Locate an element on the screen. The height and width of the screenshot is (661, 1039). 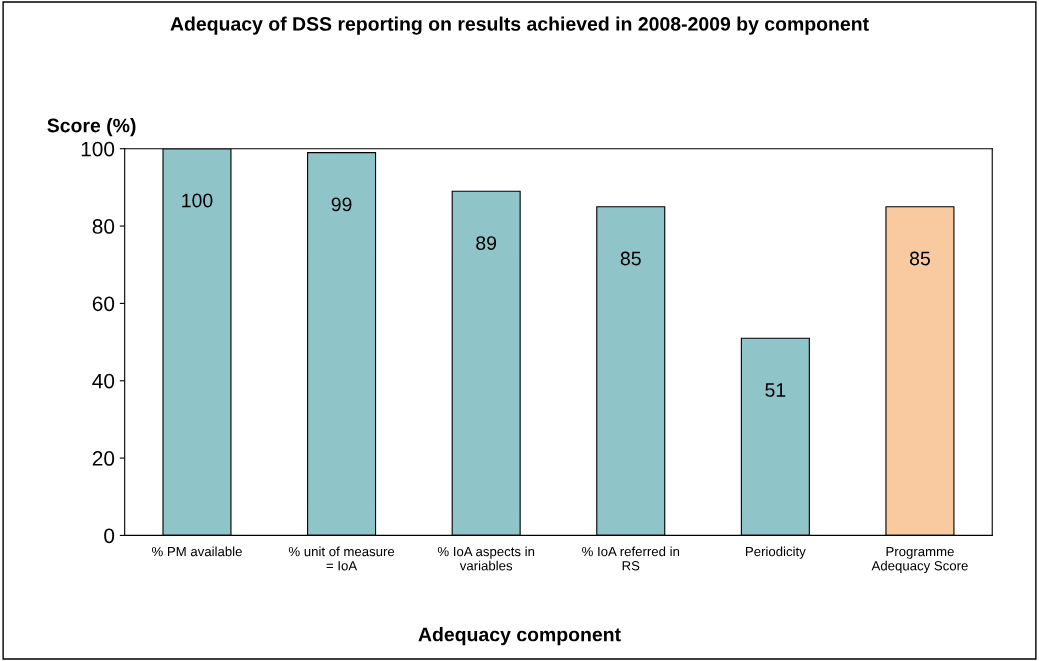
x-tick-label: % IoA referred in RS is located at coordinates (631, 558).